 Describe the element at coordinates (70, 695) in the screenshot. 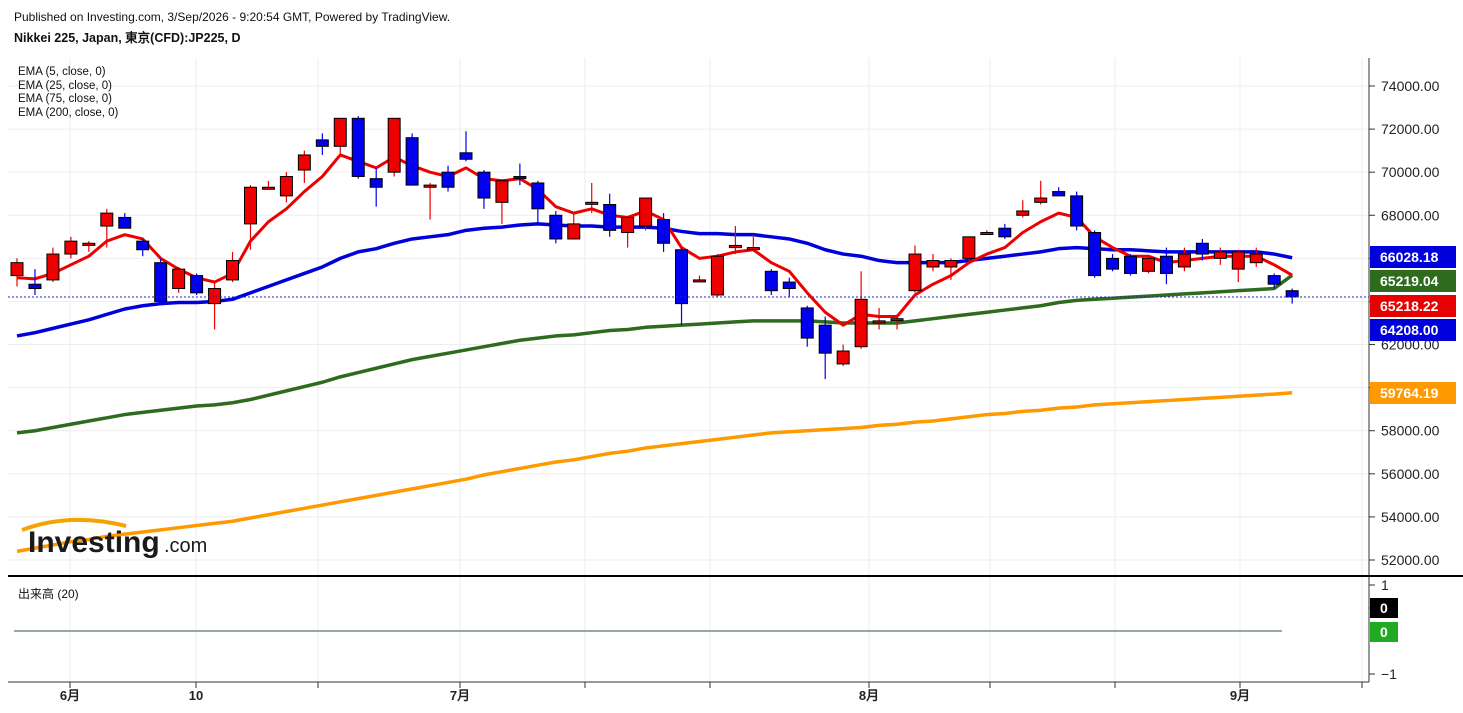

I see `x-tick-label: 6月` at that location.